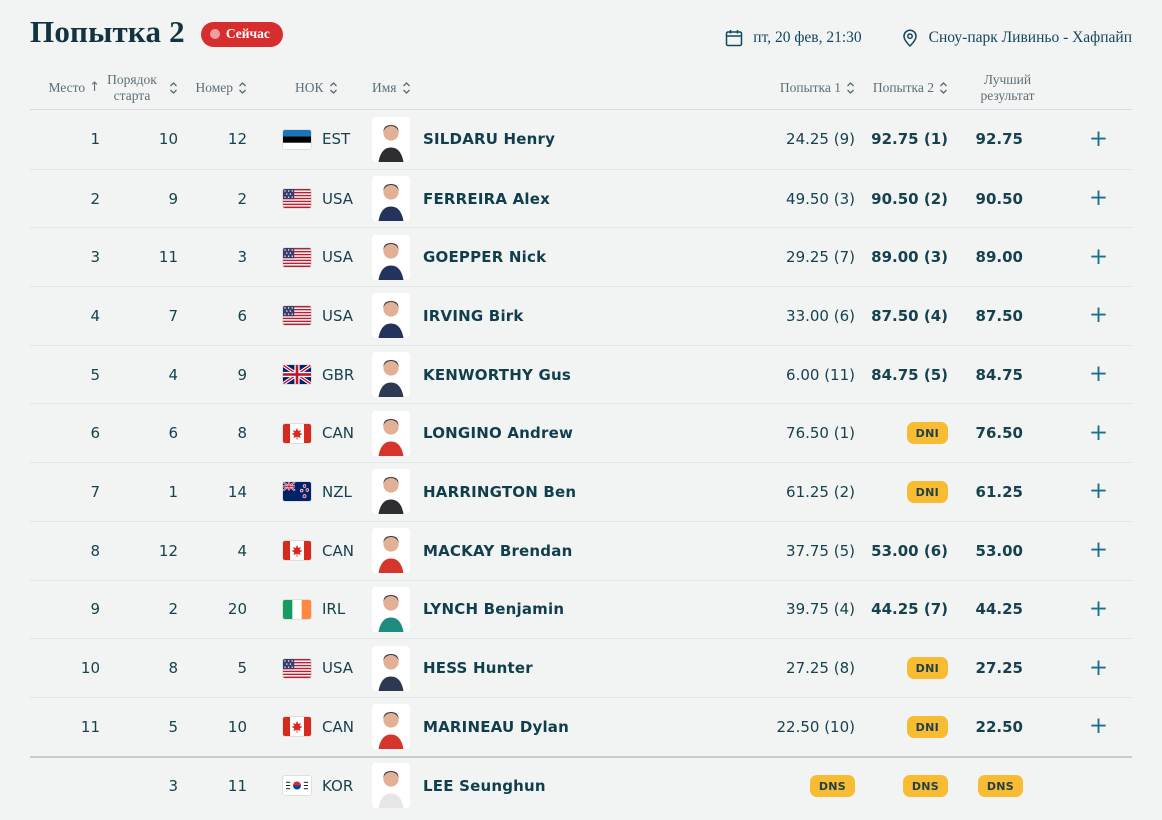  I want to click on header-place-label: Место, so click(67, 87).